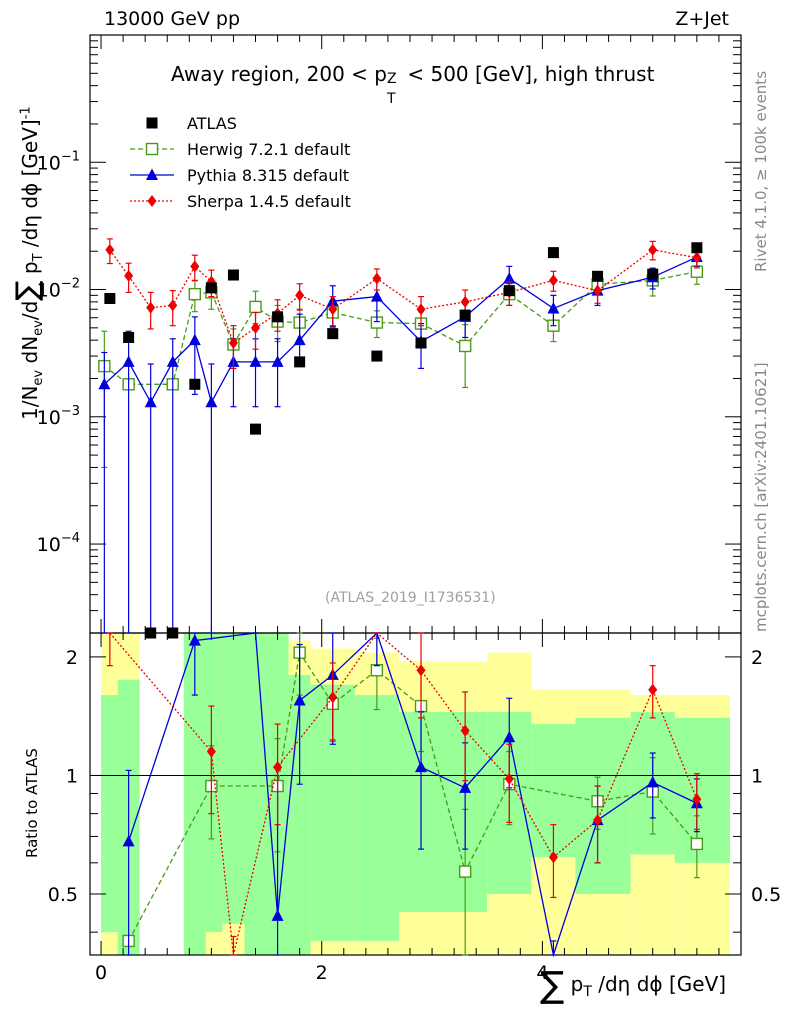 The image size is (786, 1024). I want to click on ylabel-part-b: dN, so click(30, 352).